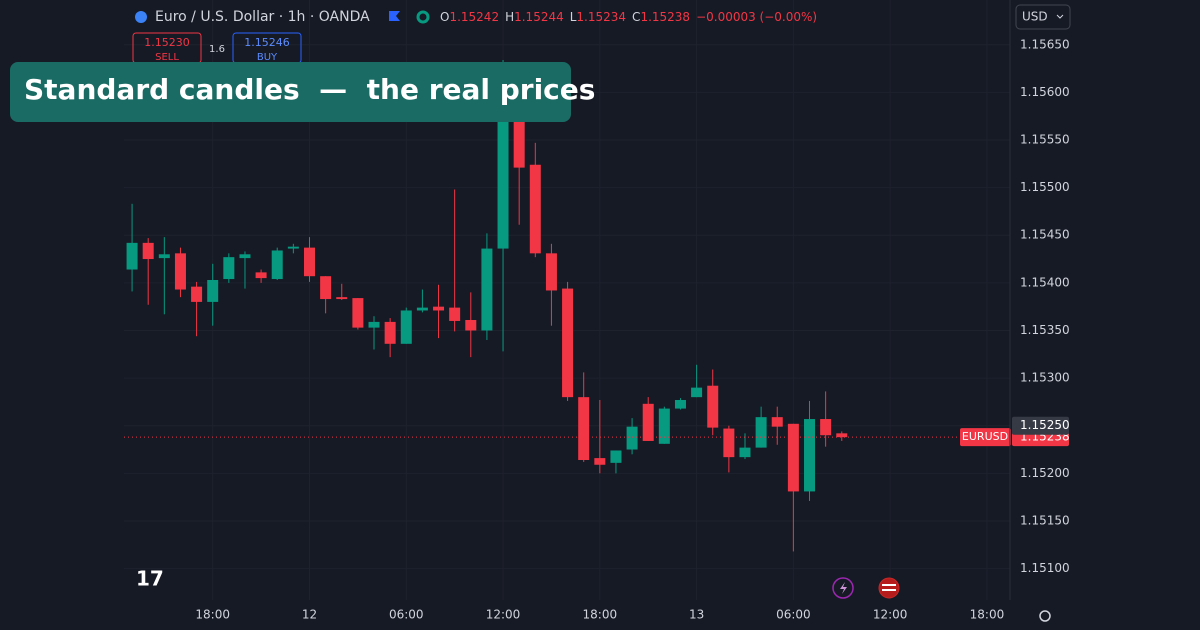  I want to click on status-dot, so click(423, 17).